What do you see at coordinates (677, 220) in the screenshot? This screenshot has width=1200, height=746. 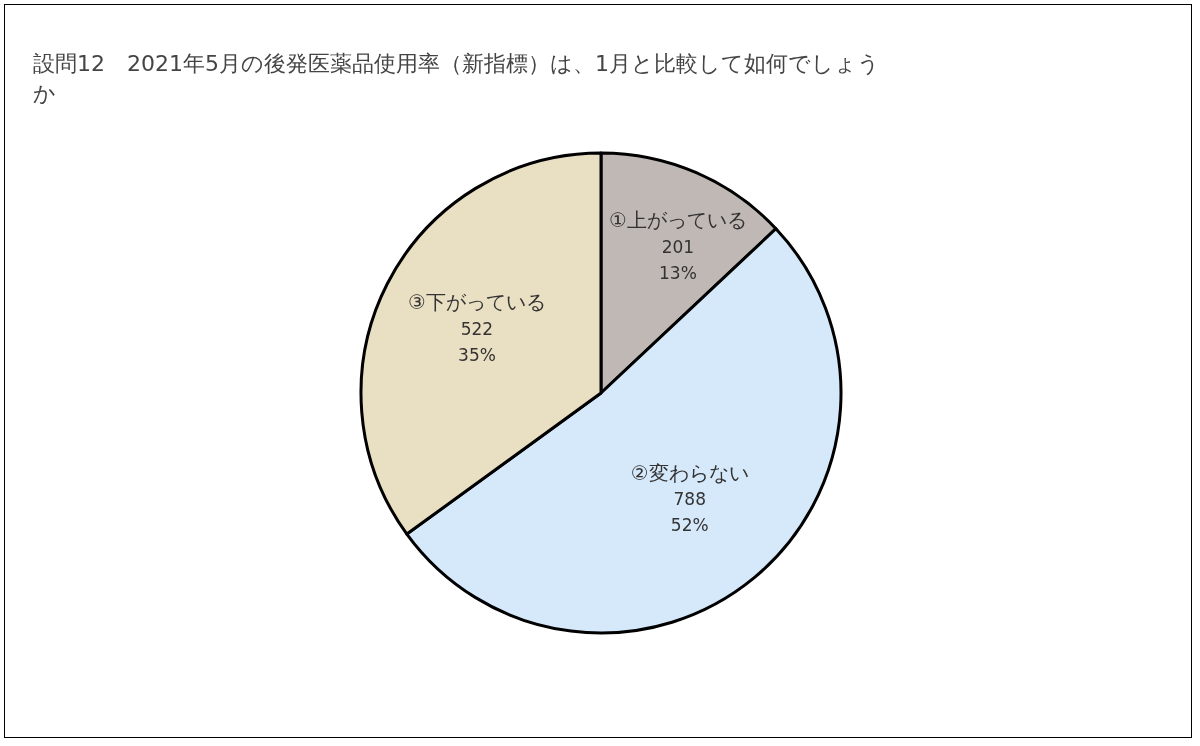 I see `slice-label: ①上がっている` at bounding box center [677, 220].